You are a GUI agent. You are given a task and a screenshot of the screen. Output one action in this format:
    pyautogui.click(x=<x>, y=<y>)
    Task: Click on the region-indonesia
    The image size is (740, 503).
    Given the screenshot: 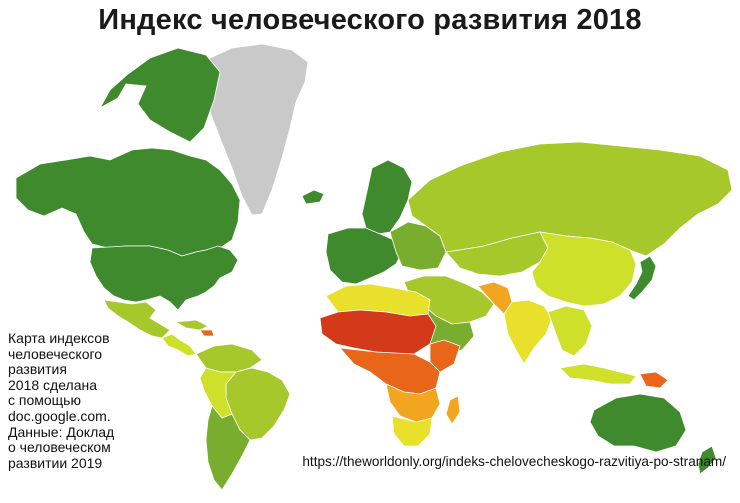 What is the action you would take?
    pyautogui.click(x=598, y=374)
    